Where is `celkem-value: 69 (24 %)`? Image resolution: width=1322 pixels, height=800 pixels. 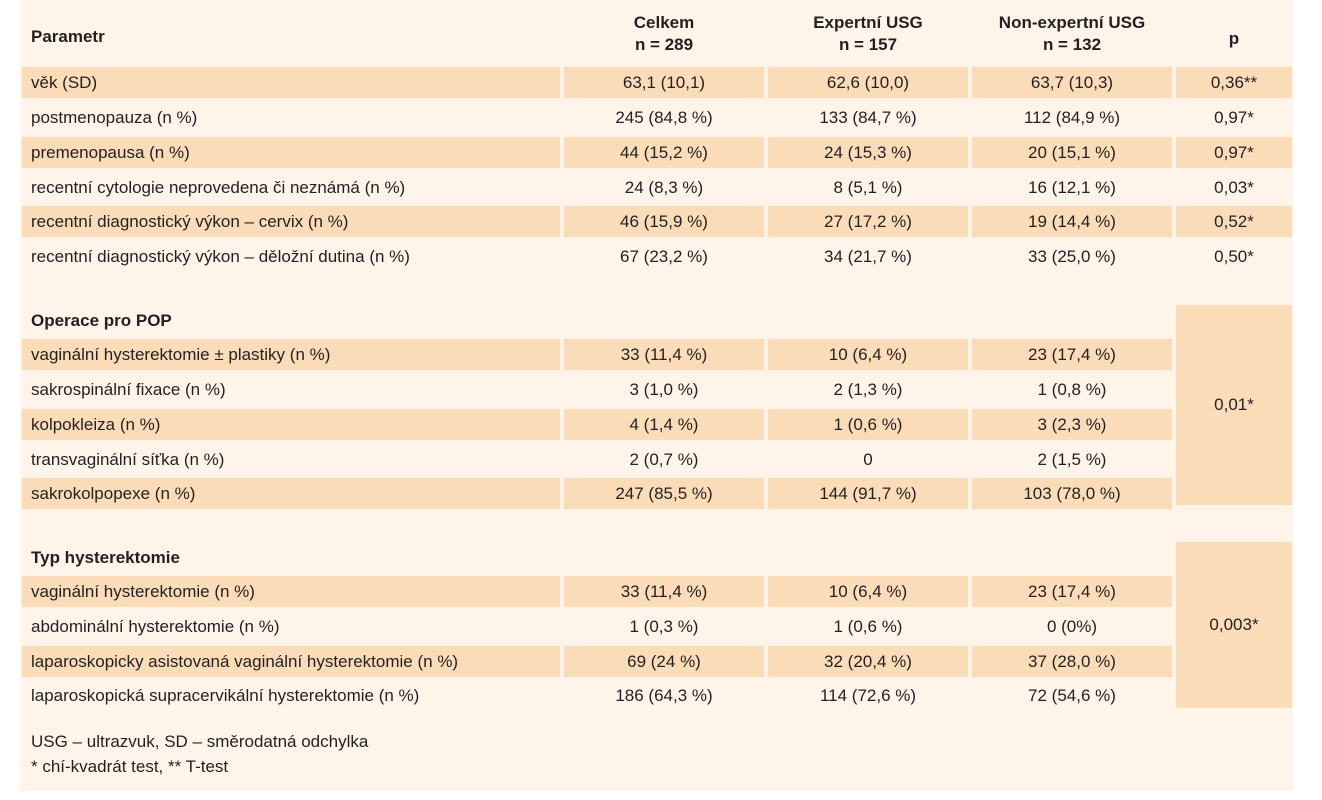
celkem-value: 69 (24 %) is located at coordinates (664, 661).